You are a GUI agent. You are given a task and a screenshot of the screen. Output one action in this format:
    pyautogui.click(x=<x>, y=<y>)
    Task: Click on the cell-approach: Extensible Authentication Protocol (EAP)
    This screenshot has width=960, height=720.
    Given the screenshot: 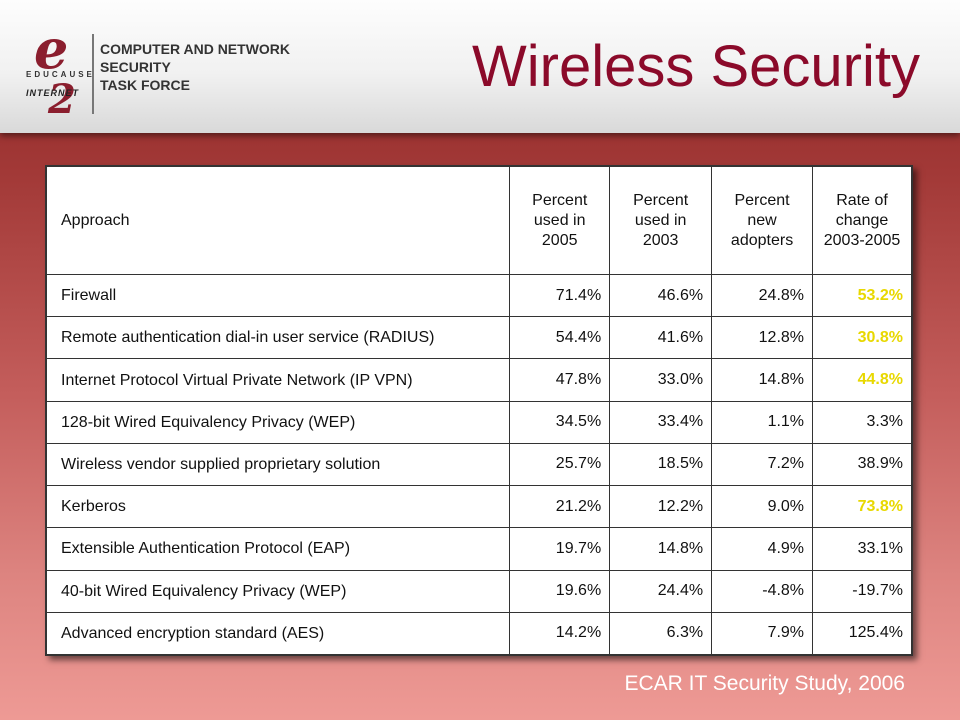 What is the action you would take?
    pyautogui.click(x=278, y=549)
    